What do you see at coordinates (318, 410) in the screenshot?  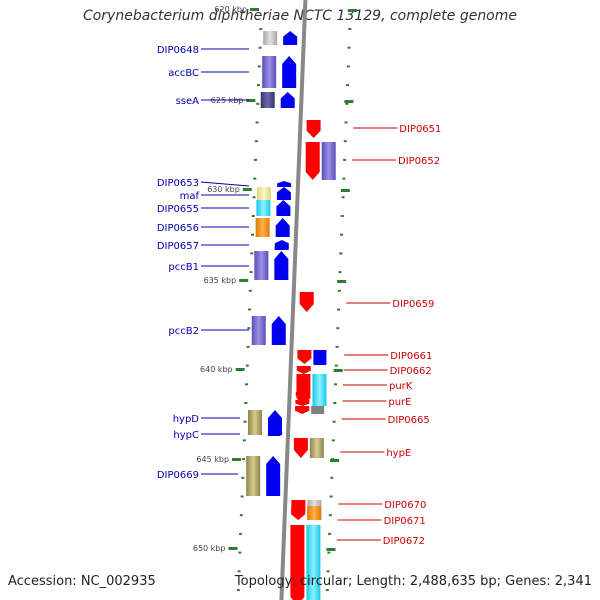 I see `gene-block-DIP0665` at bounding box center [318, 410].